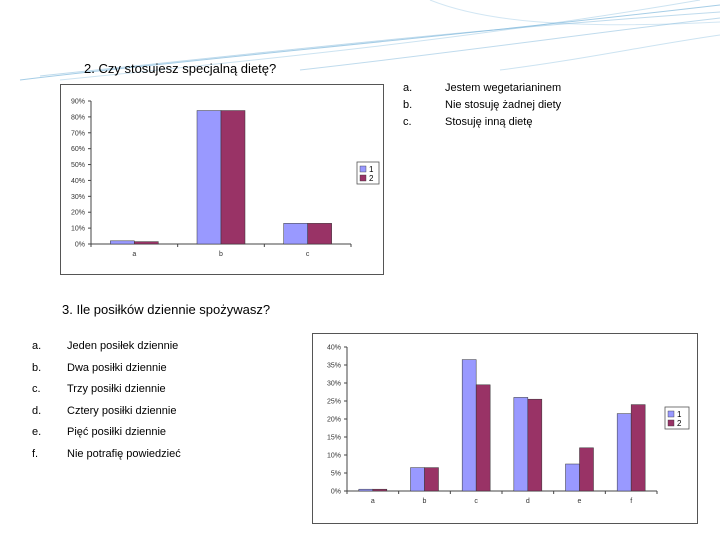 This screenshot has height=540, width=720. What do you see at coordinates (35, 454) in the screenshot?
I see `option-f-letter: f.` at bounding box center [35, 454].